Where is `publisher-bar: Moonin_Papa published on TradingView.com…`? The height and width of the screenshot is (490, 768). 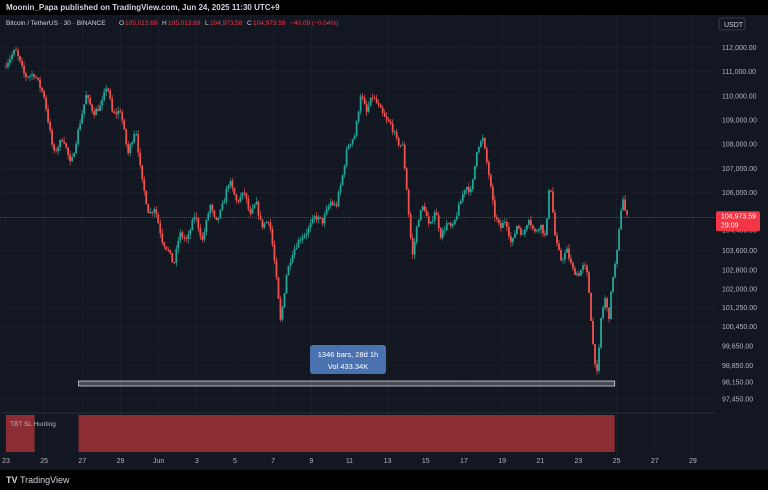 publisher-bar: Moonin_Papa published on TradingView.com… is located at coordinates (384, 7).